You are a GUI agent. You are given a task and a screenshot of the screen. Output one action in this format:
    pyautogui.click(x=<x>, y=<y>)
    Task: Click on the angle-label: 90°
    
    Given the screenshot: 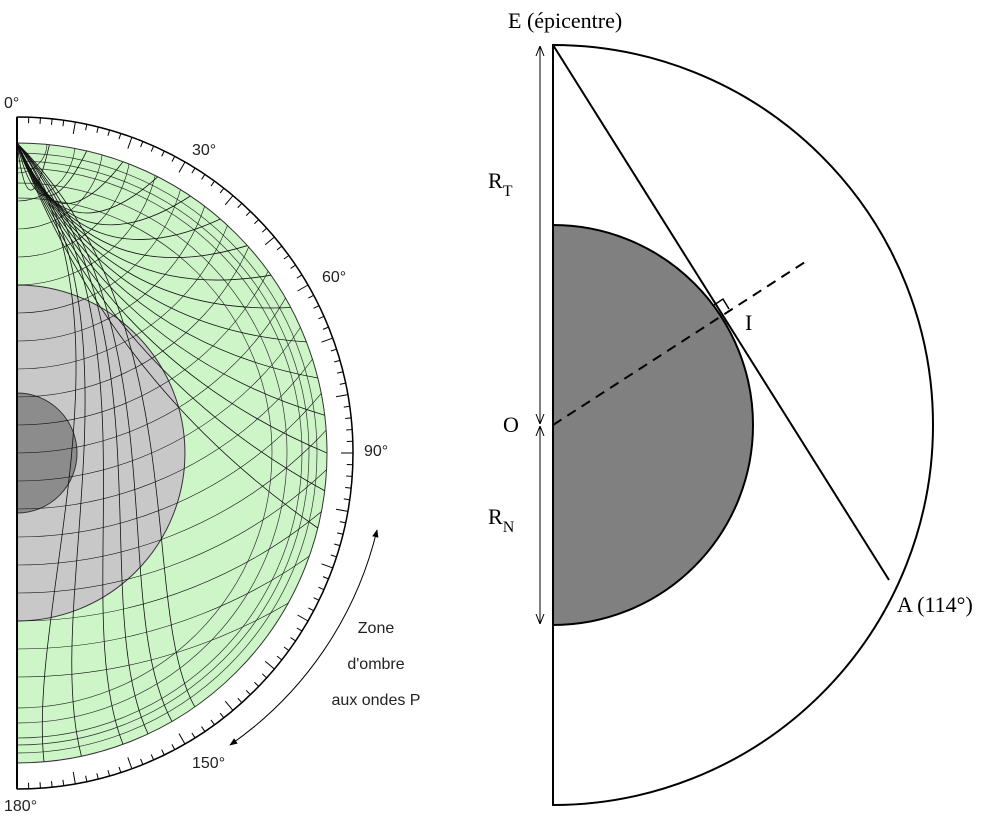 What is the action you would take?
    pyautogui.click(x=376, y=451)
    